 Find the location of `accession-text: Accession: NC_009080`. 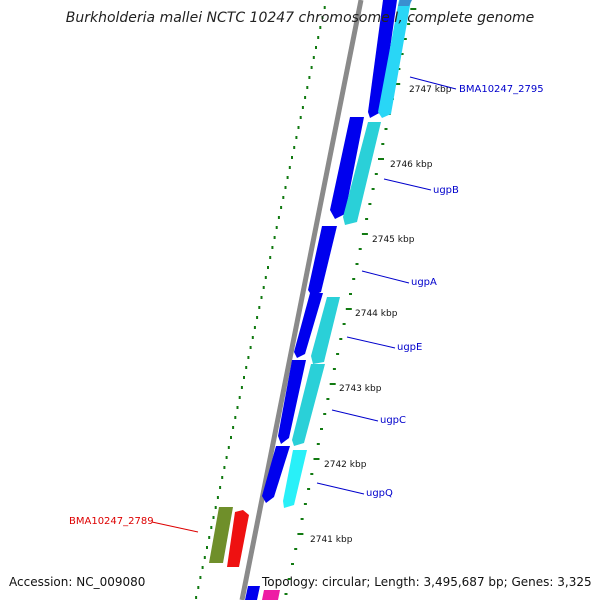

accession-text: Accession: NC_009080 is located at coordinates (77, 582).